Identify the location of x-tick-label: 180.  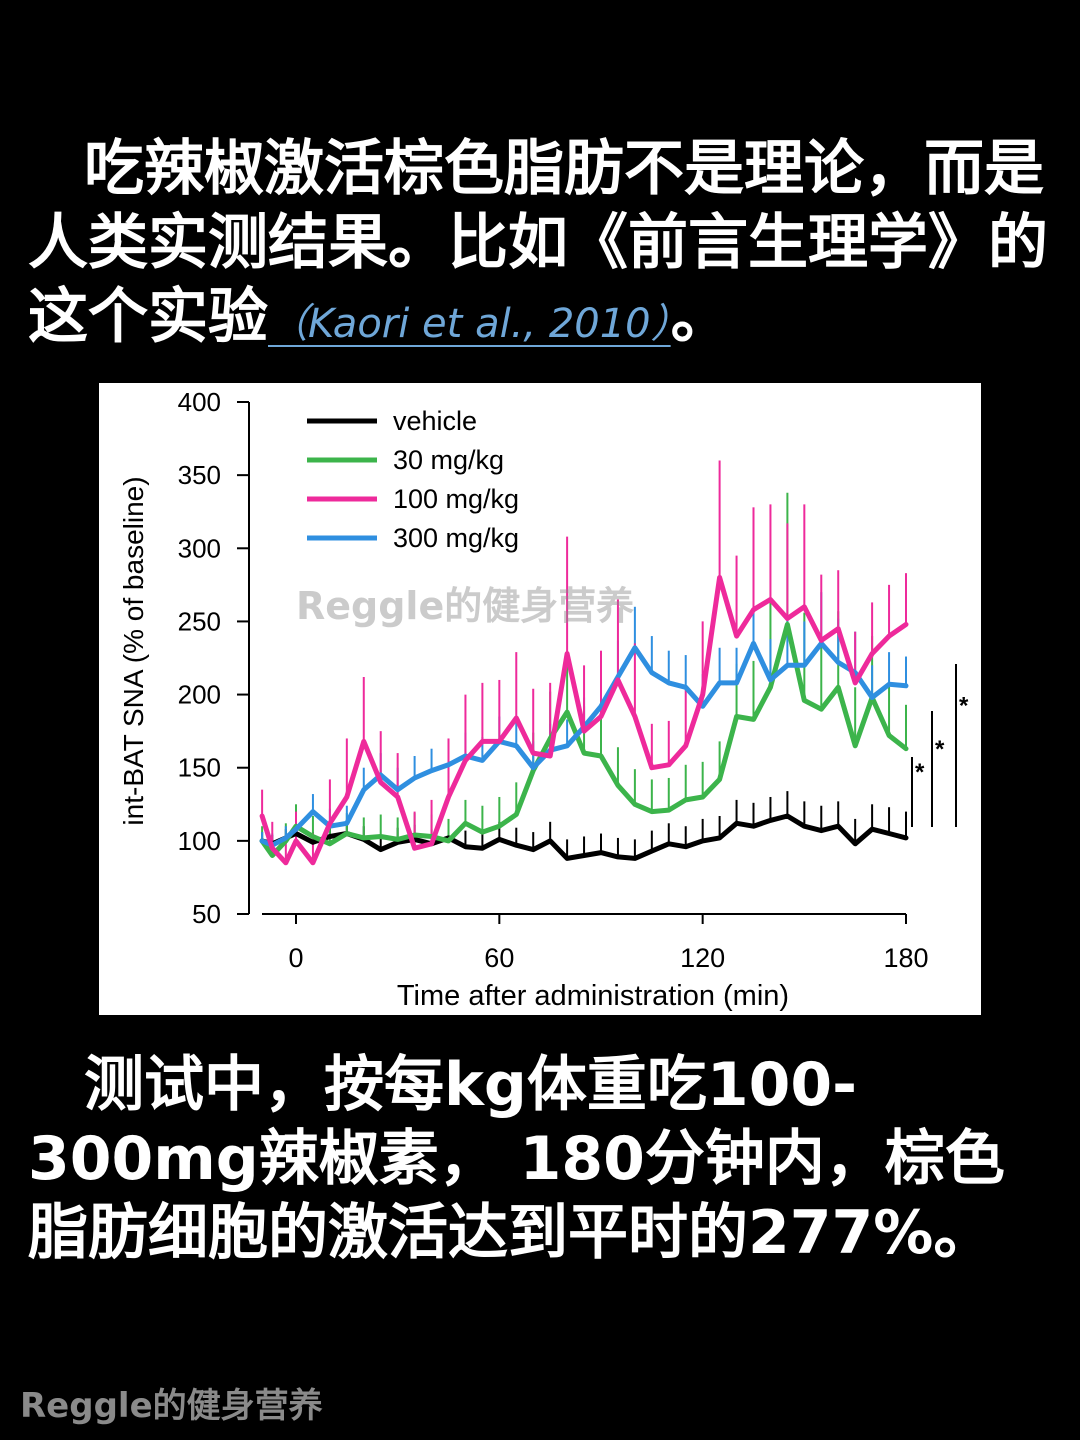
(905, 958).